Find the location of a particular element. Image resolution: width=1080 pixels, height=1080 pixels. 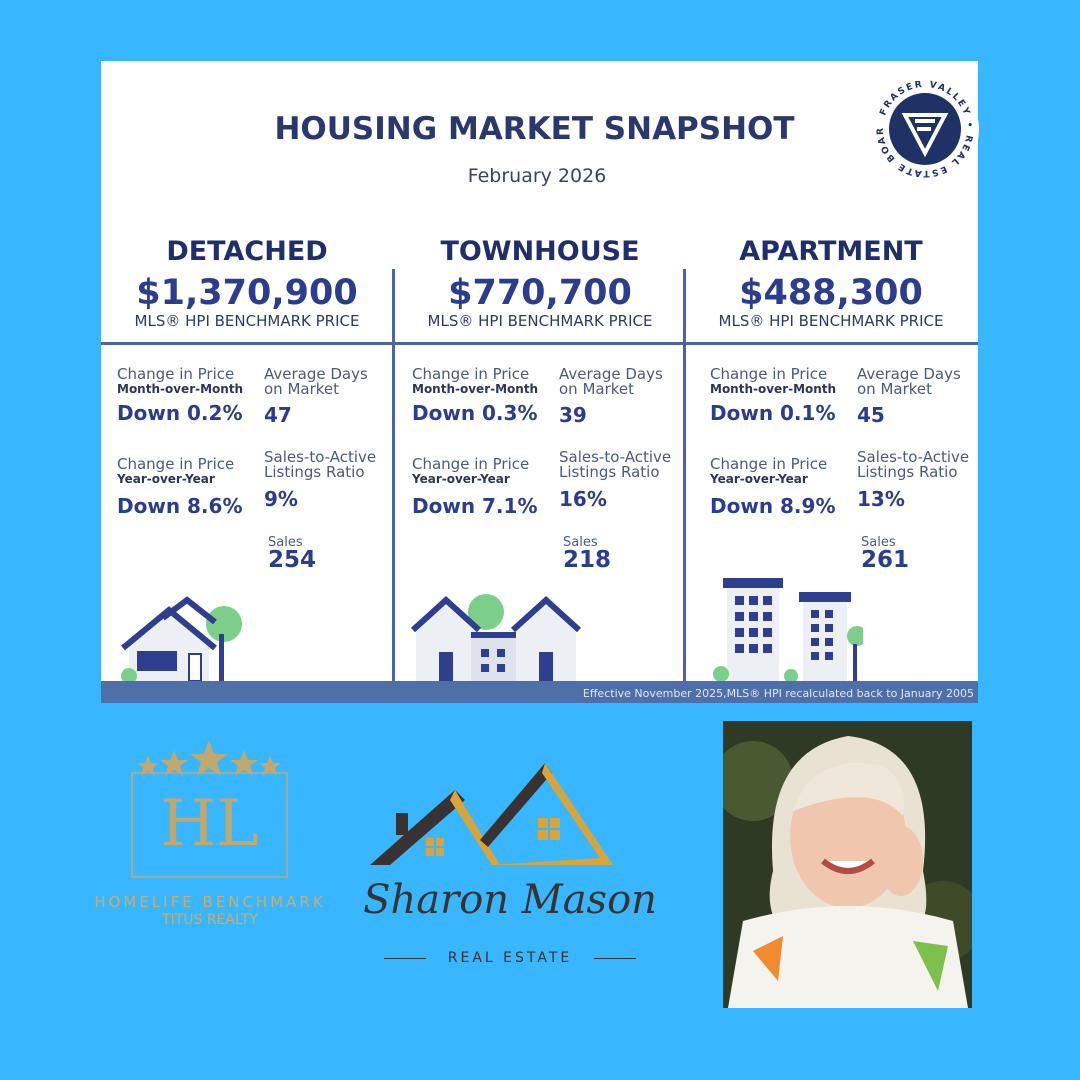

yoy-value: Down 7.1% is located at coordinates (475, 506).